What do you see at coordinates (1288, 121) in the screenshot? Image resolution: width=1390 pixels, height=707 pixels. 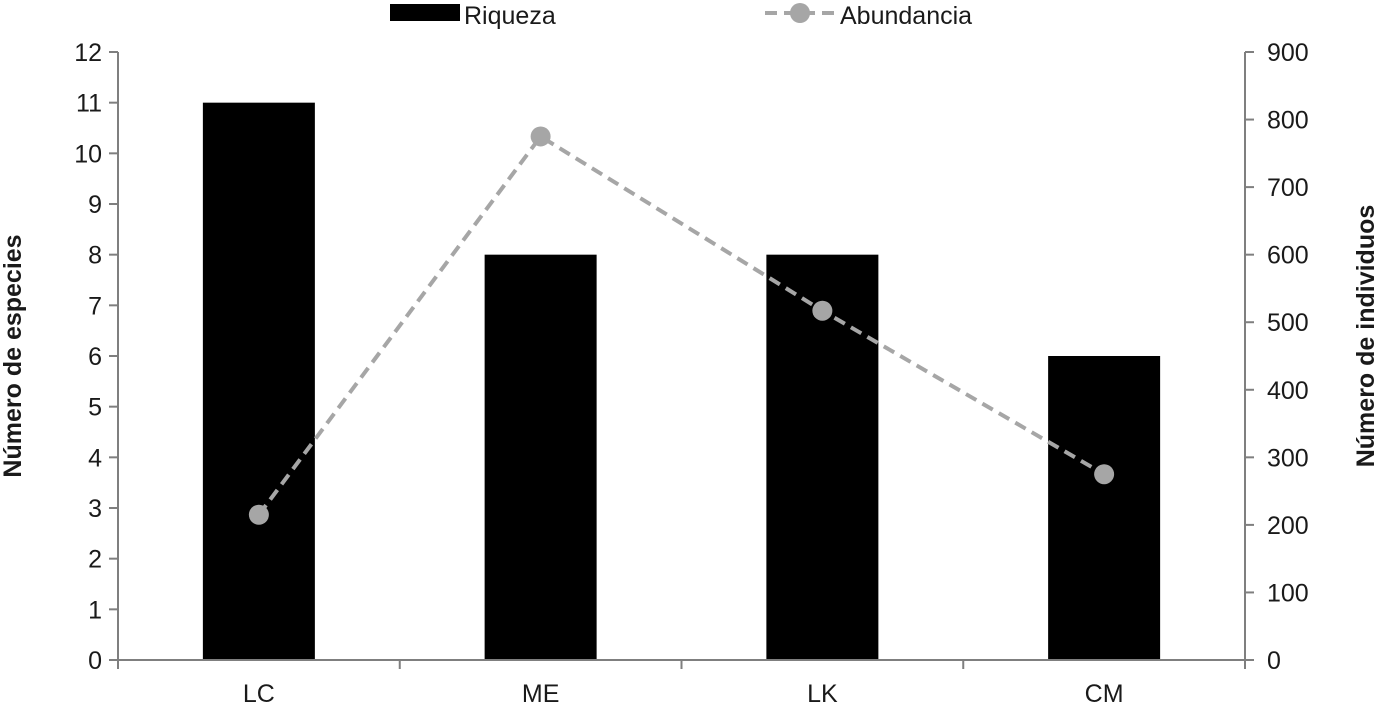 I see `right-tick-label: 800` at bounding box center [1288, 121].